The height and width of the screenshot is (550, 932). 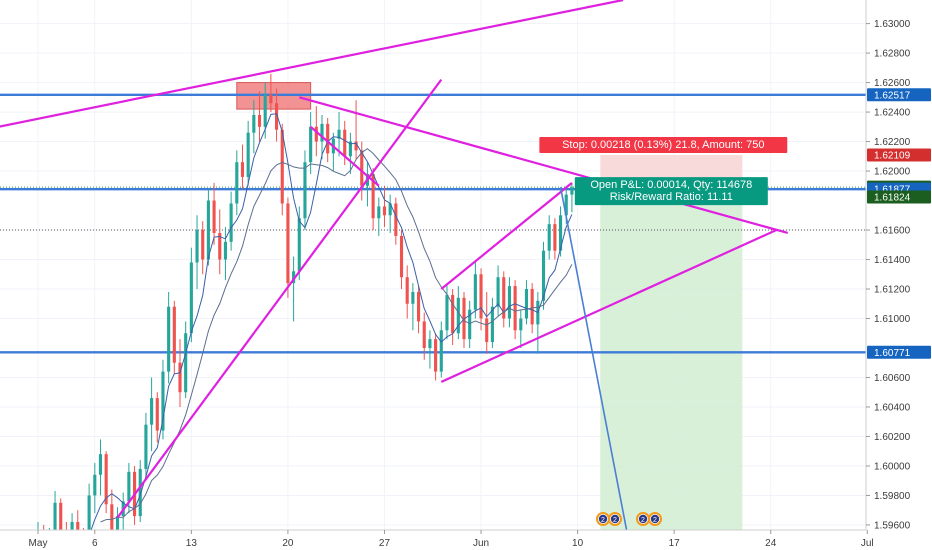 I want to click on price-badge: 1.62109, so click(x=899, y=155).